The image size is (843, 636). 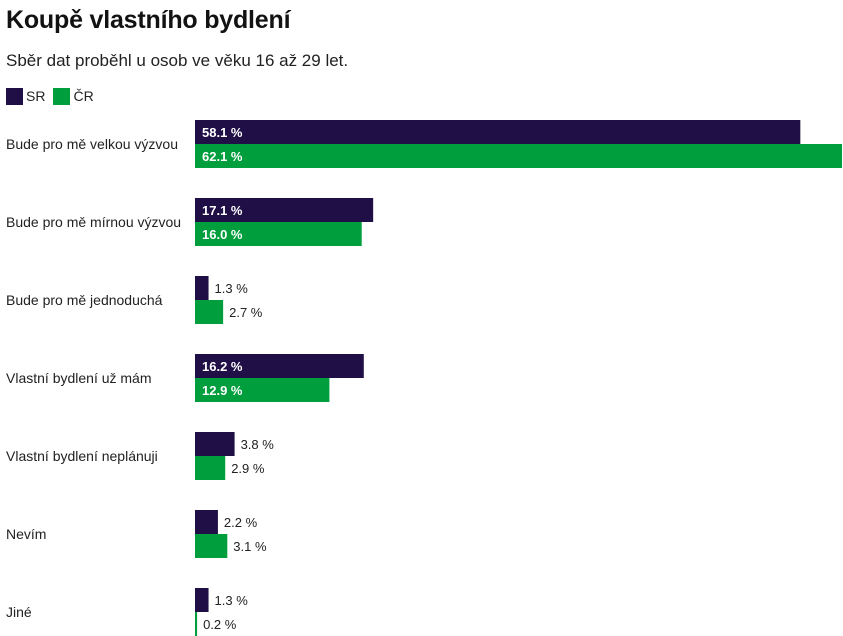 I want to click on bar-cr-bude-pro-me-velkou-vyzvou, so click(x=518, y=156).